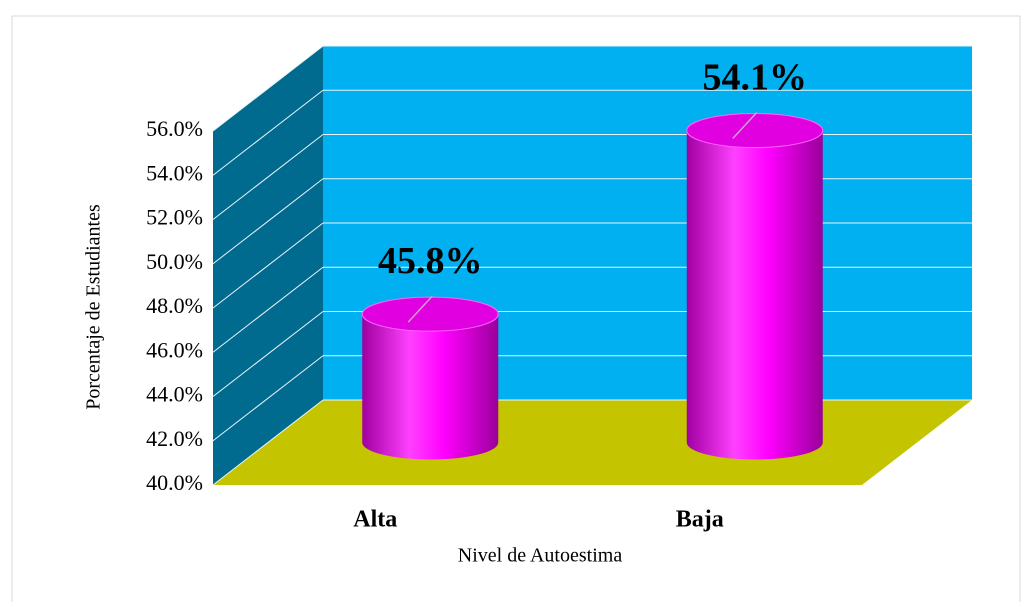  I want to click on value-label: 45.8%, so click(430, 261).